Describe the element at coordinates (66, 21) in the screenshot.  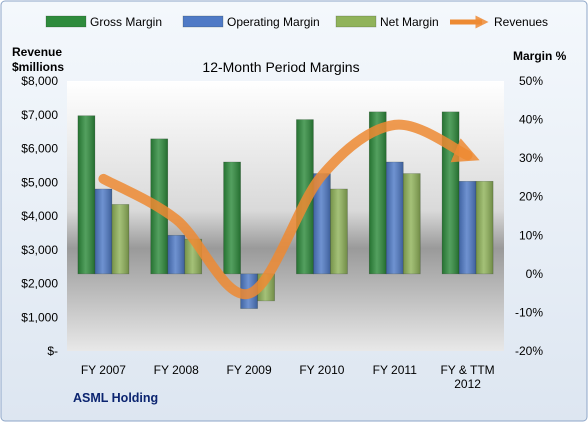
I see `legend-swatch-gross-margin` at that location.